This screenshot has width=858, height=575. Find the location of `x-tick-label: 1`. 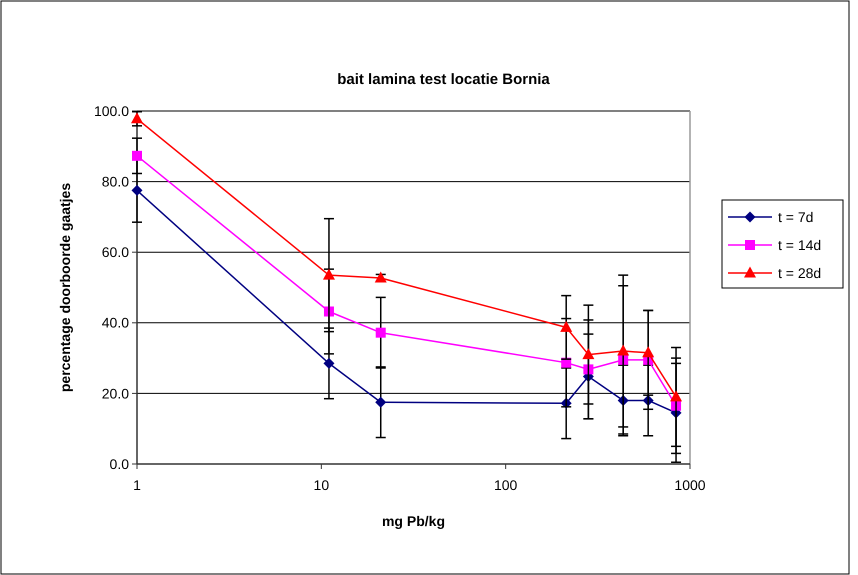

x-tick-label: 1 is located at coordinates (137, 485).